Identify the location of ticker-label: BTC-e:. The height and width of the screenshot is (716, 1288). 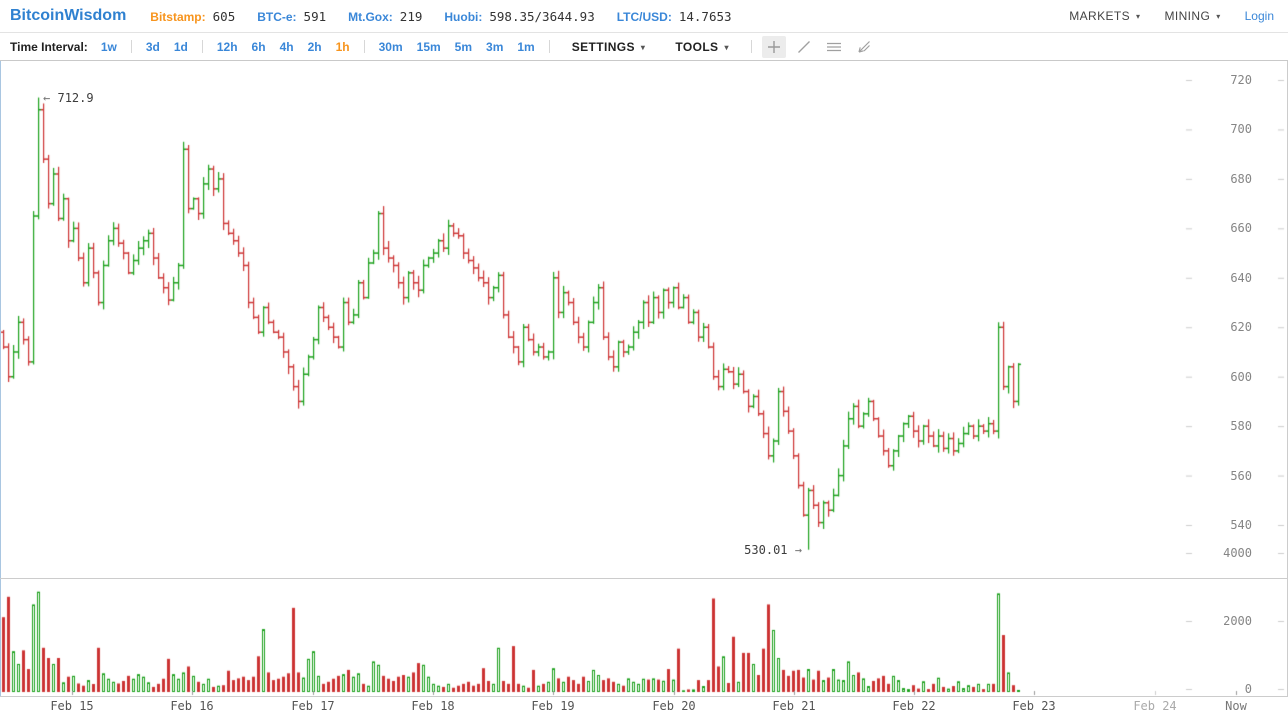
(277, 16).